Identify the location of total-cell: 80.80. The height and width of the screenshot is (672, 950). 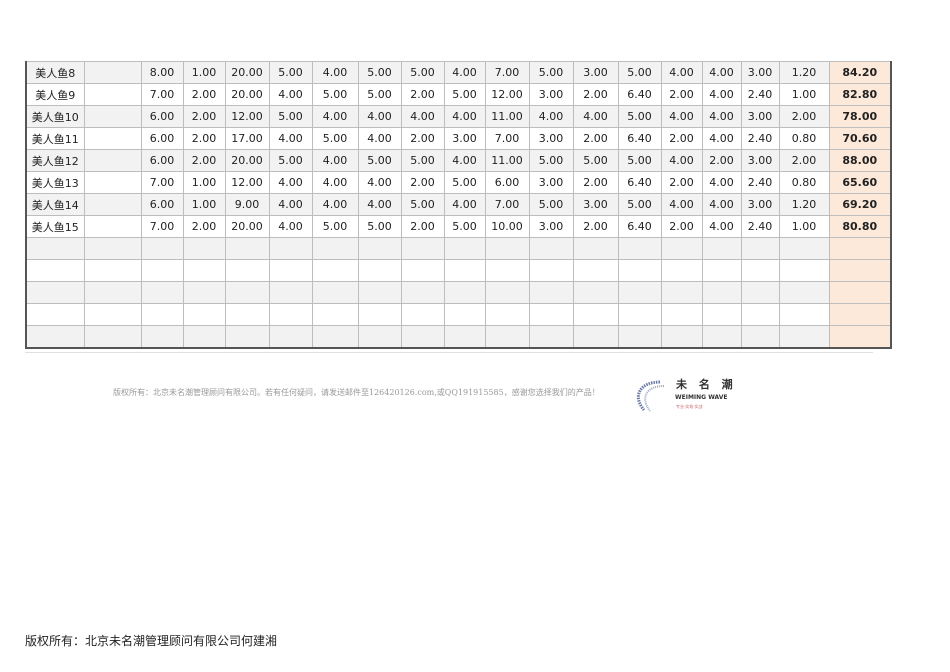
(860, 226).